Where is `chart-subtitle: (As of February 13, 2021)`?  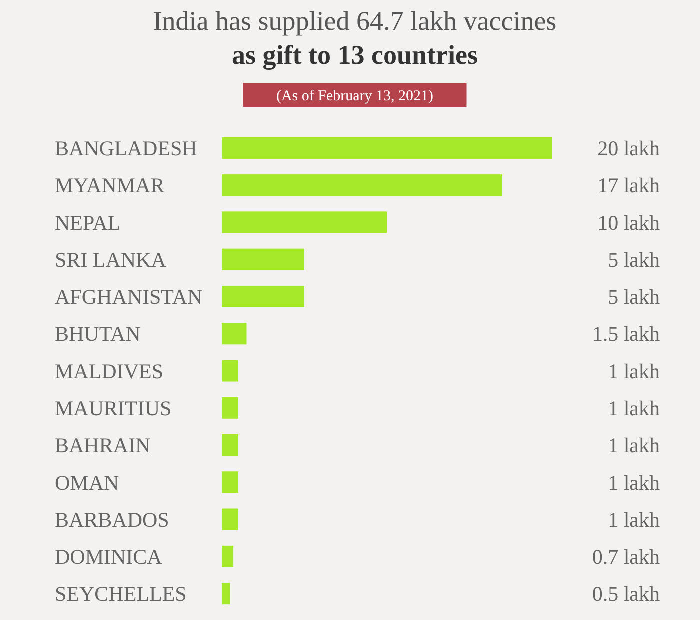 chart-subtitle: (As of February 13, 2021) is located at coordinates (355, 96).